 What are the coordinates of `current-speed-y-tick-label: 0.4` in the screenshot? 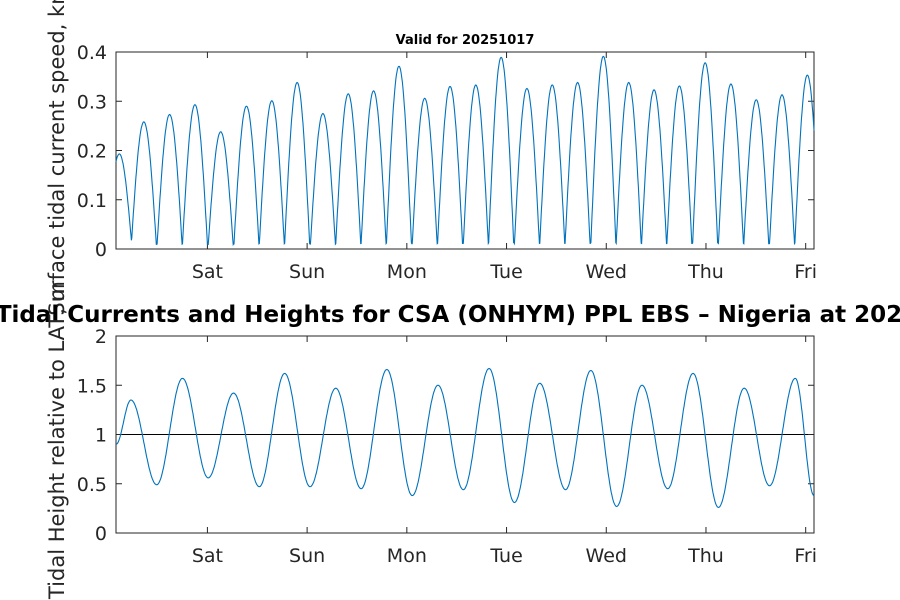 It's located at (92, 53).